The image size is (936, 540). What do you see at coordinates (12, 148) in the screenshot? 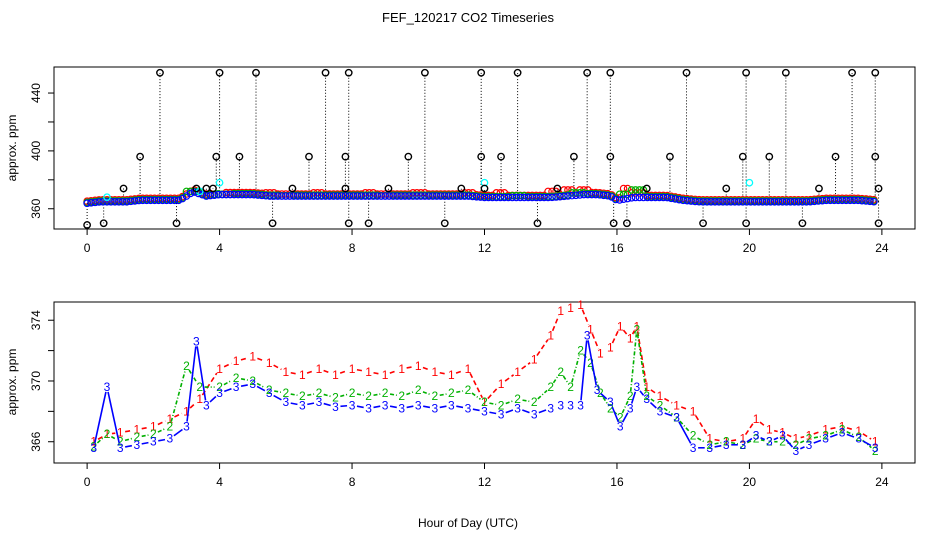
I see `top-y-axis-label: approx. ppm` at bounding box center [12, 148].